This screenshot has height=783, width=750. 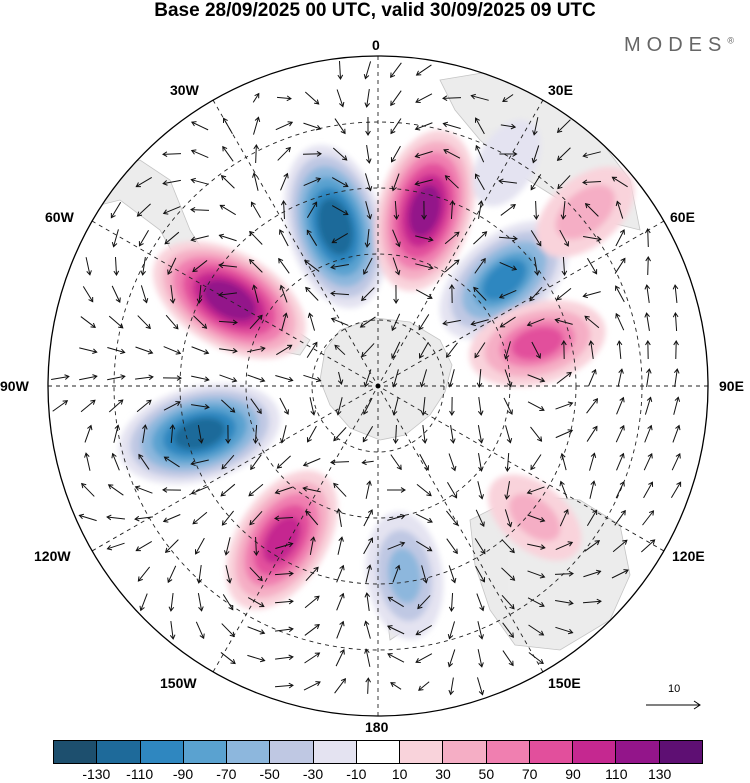 What do you see at coordinates (140, 774) in the screenshot?
I see `colorbar-tick-label: -110` at bounding box center [140, 774].